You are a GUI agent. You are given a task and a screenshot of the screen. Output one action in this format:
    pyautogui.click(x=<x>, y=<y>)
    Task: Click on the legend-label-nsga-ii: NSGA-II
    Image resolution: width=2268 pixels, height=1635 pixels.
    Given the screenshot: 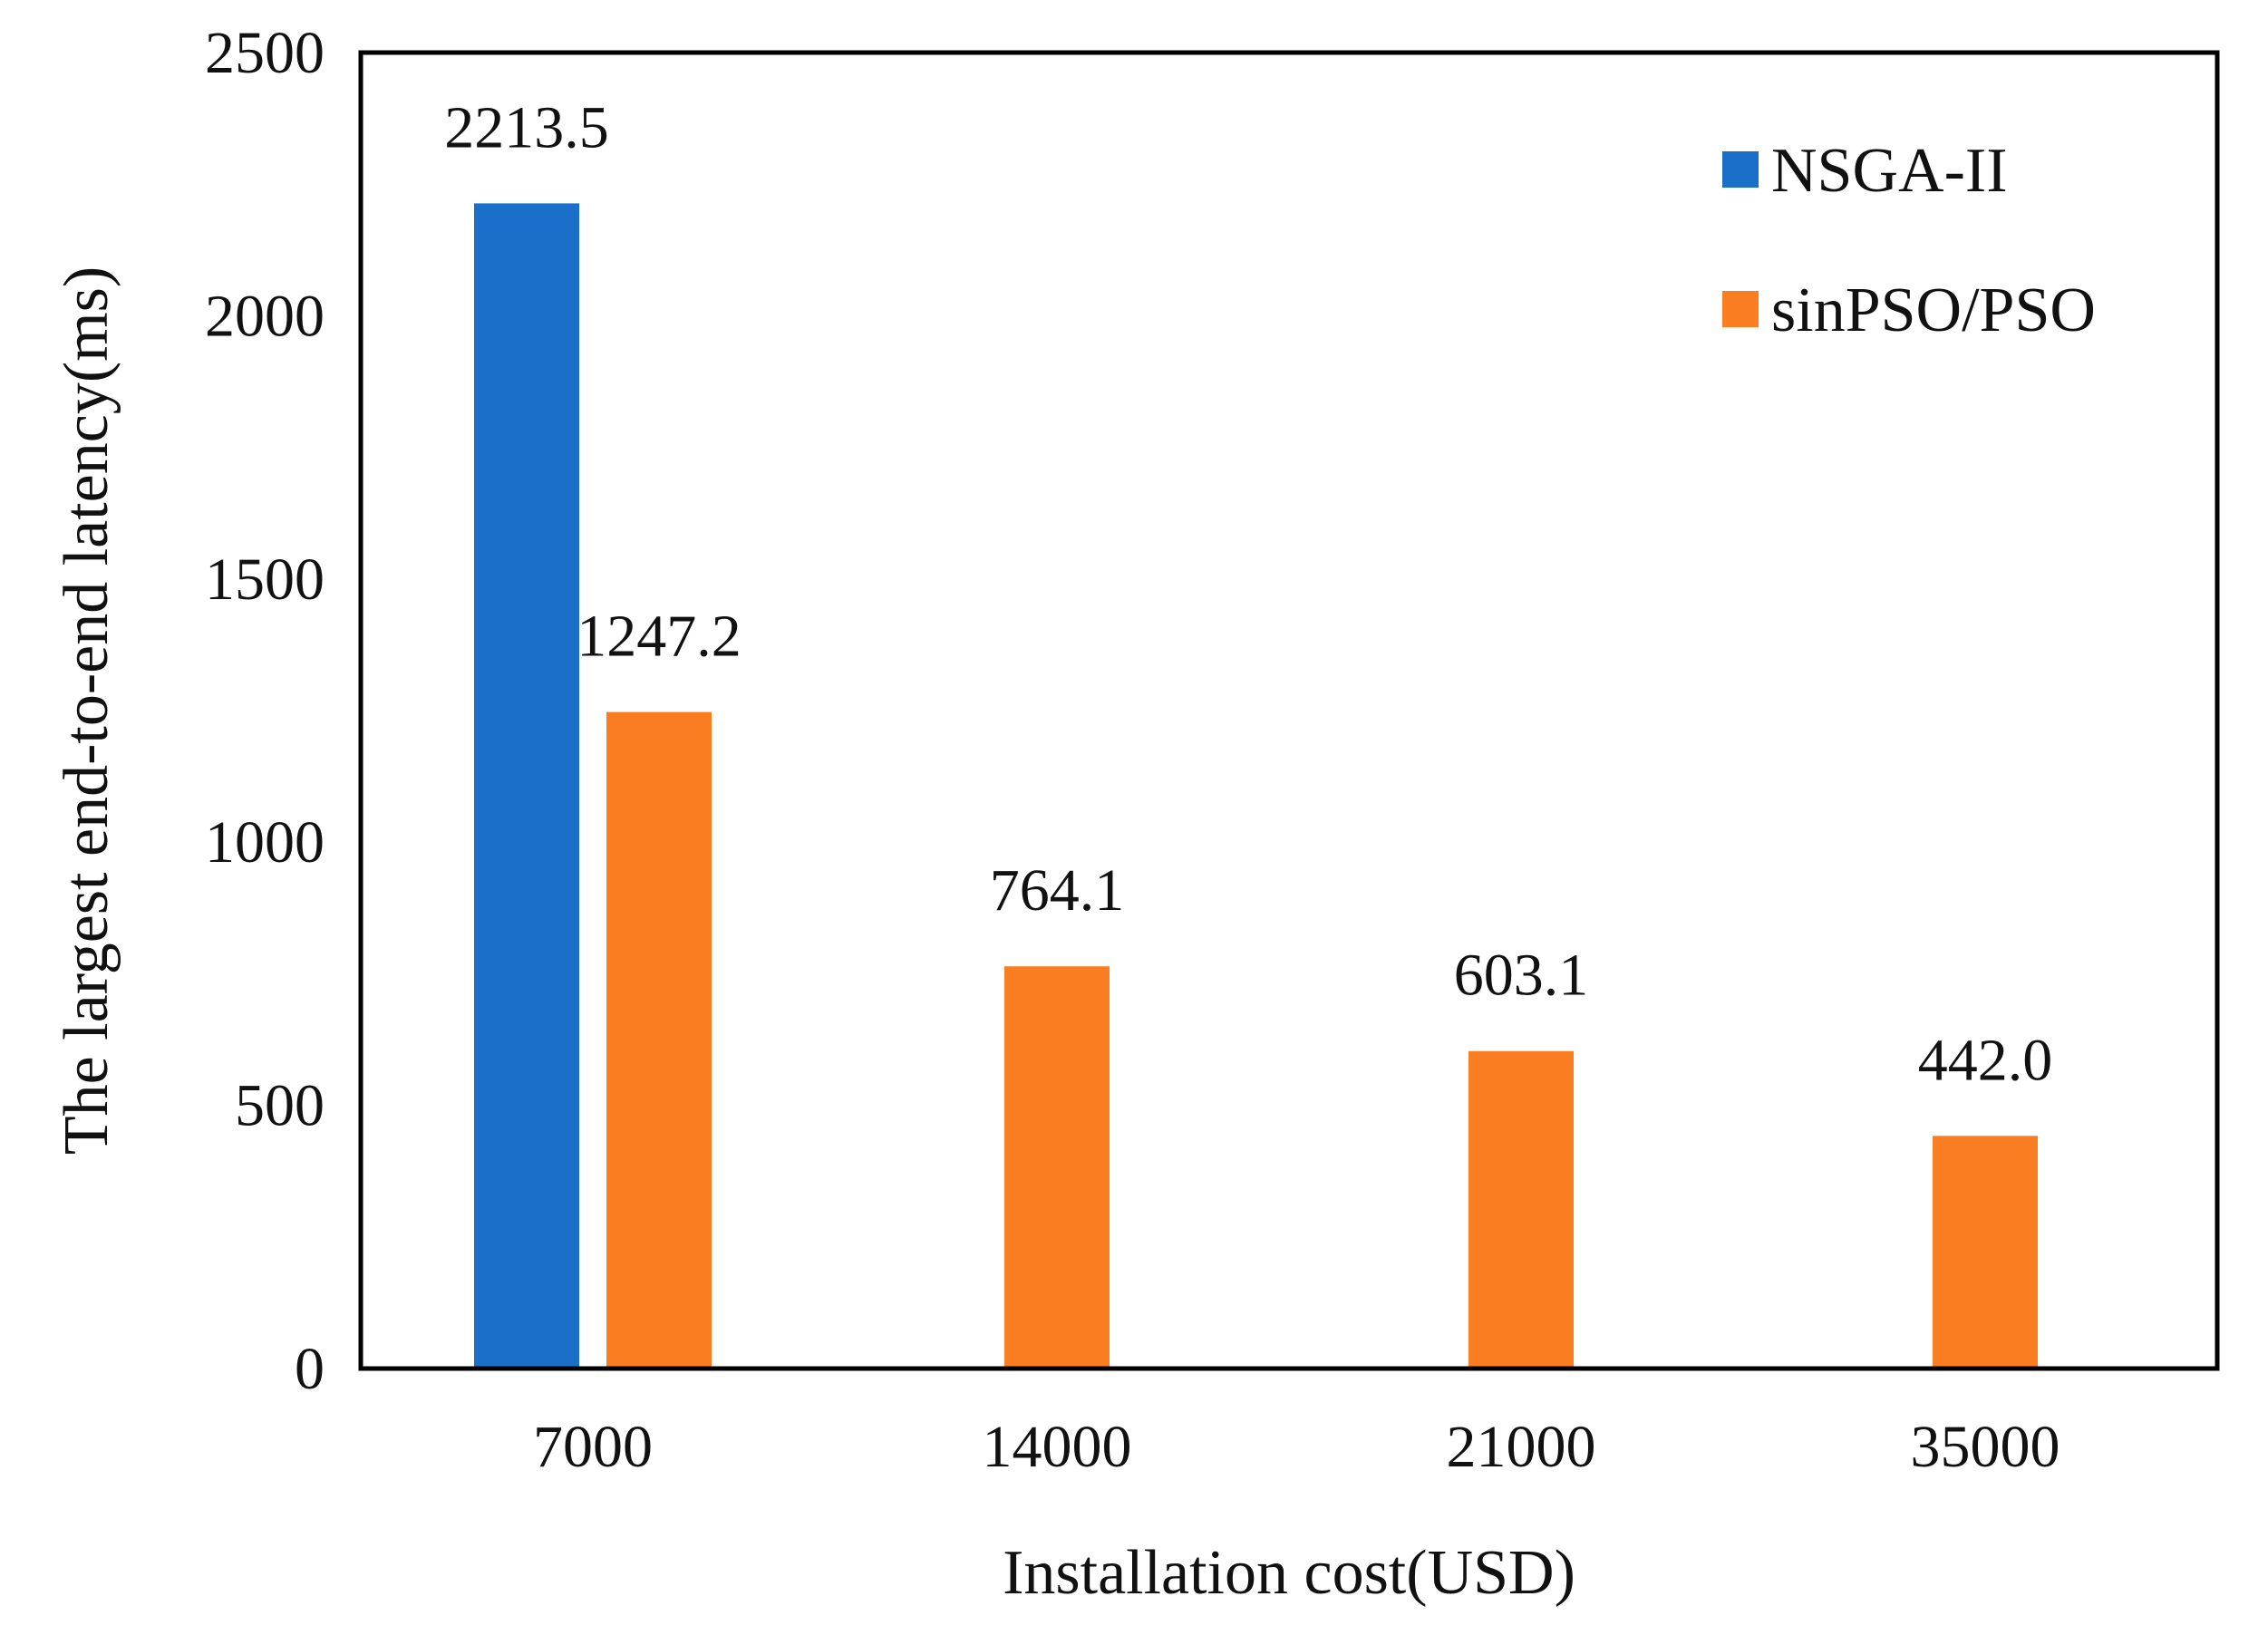 What is the action you would take?
    pyautogui.click(x=1890, y=171)
    